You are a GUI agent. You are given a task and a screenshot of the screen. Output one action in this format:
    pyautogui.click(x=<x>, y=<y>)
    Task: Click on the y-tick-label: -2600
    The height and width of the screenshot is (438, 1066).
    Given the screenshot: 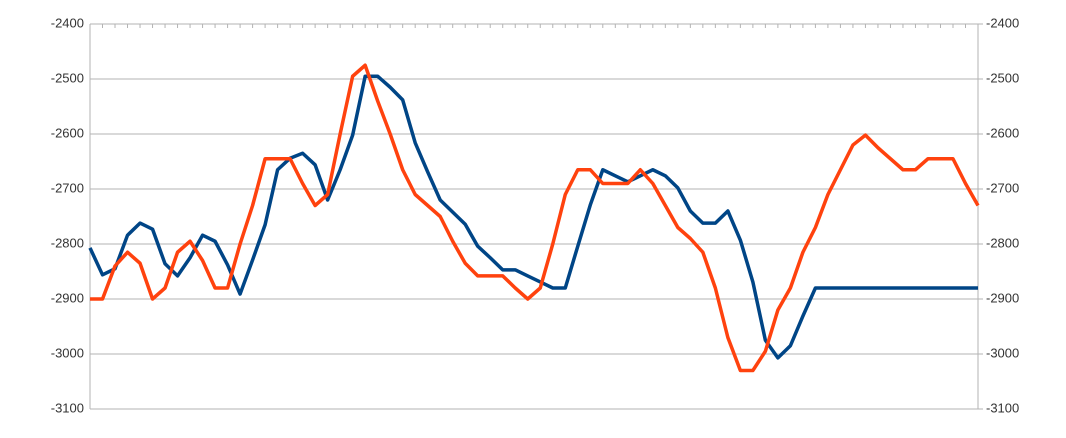 What is the action you would take?
    pyautogui.click(x=67, y=132)
    